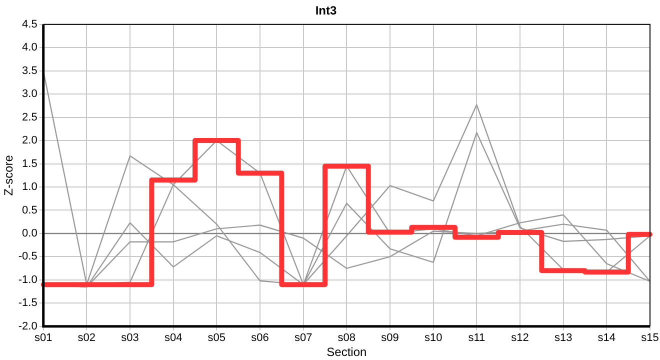  I want to click on x-tick-label: s15, so click(650, 338).